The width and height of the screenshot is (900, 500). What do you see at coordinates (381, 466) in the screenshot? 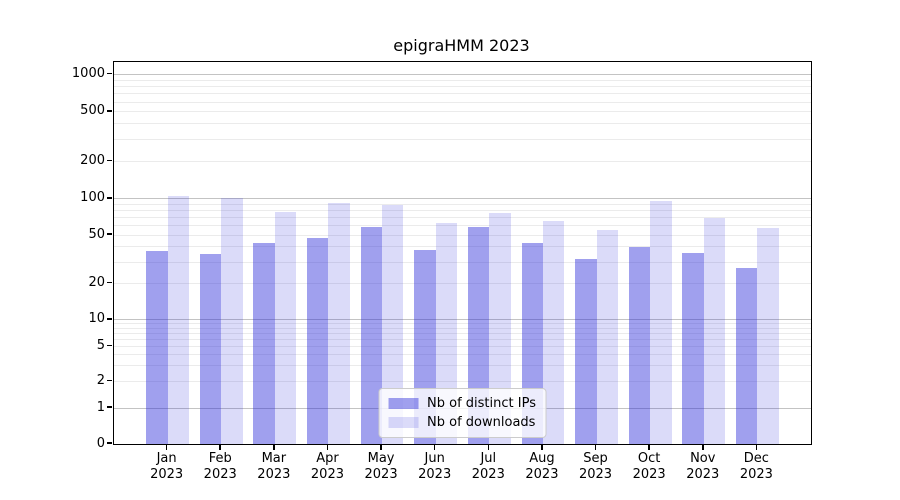
I see `x-tick-label: May 2023` at bounding box center [381, 466].